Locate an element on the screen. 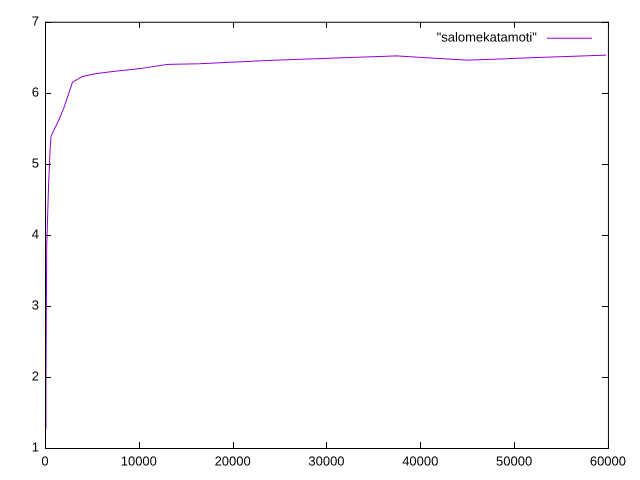  y-tick-label: 6 is located at coordinates (35, 92).